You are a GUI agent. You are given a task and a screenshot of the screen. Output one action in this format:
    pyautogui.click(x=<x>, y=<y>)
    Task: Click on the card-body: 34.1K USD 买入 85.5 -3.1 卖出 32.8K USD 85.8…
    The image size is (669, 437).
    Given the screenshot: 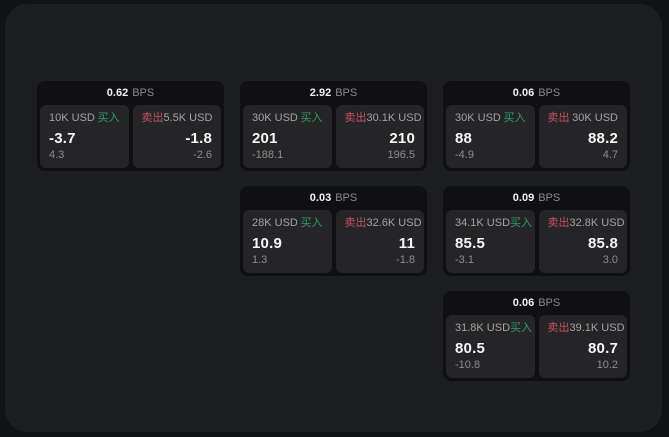 What is the action you would take?
    pyautogui.click(x=536, y=243)
    